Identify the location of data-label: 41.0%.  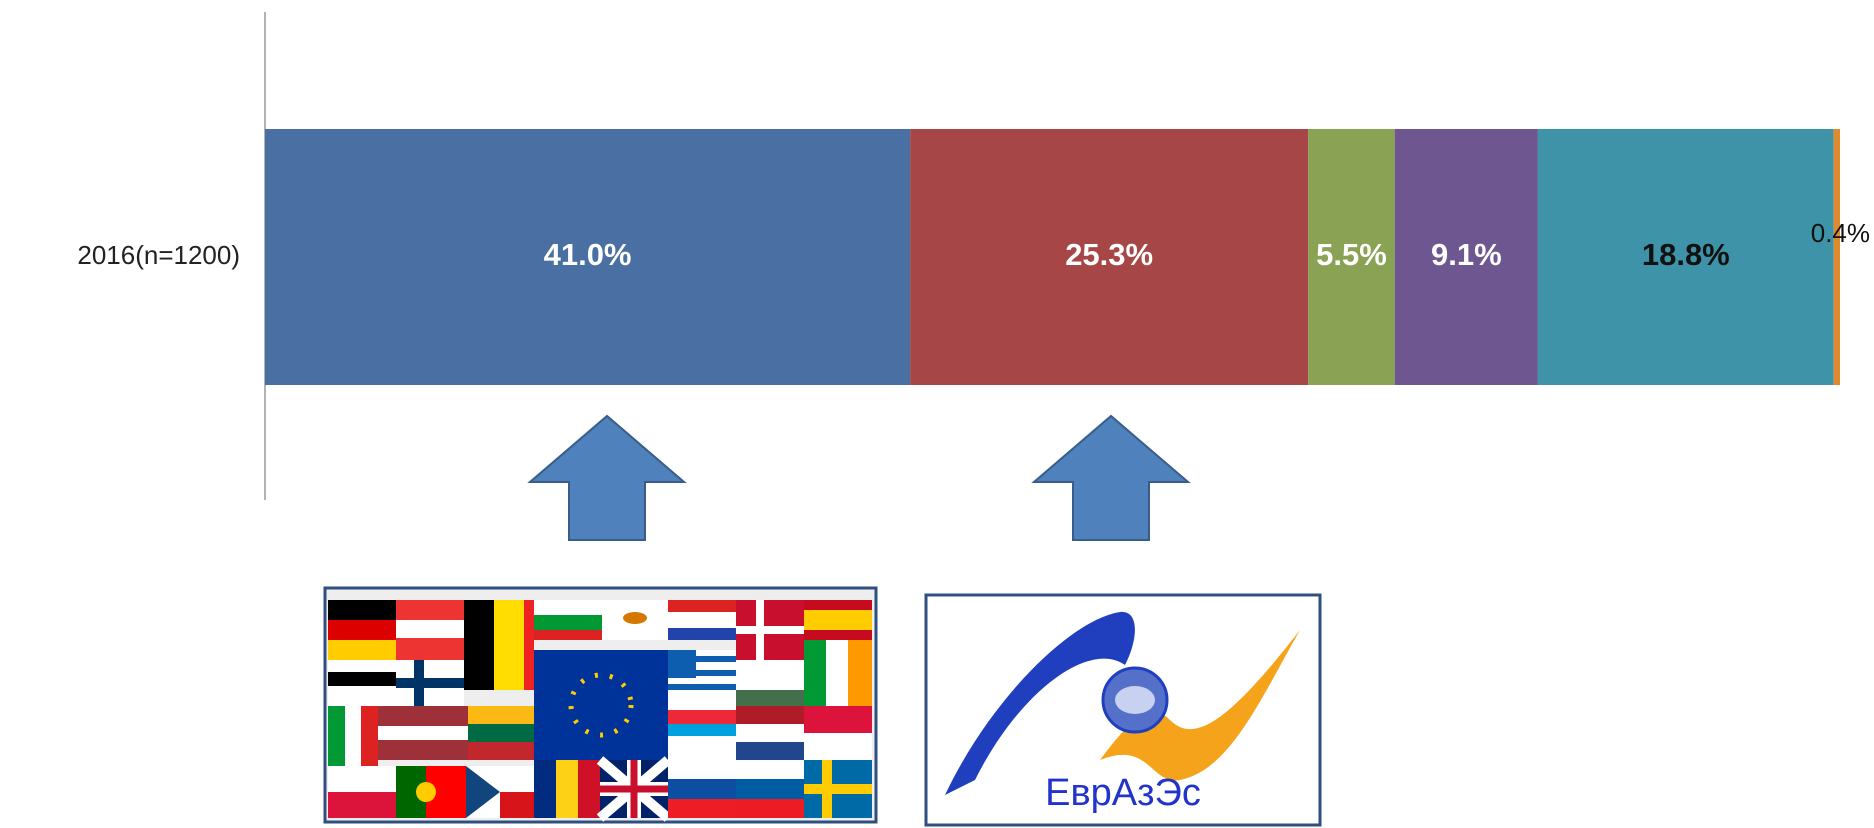
(588, 254).